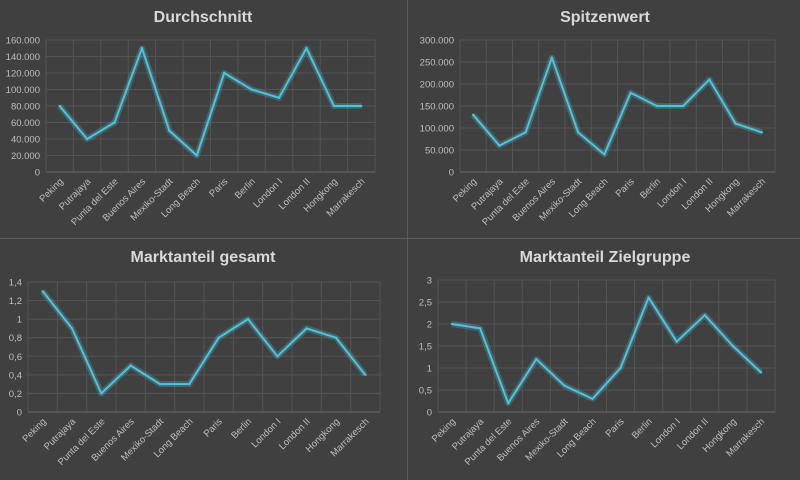 This screenshot has width=800, height=480. I want to click on y-tick-label: 0,5, so click(425, 391).